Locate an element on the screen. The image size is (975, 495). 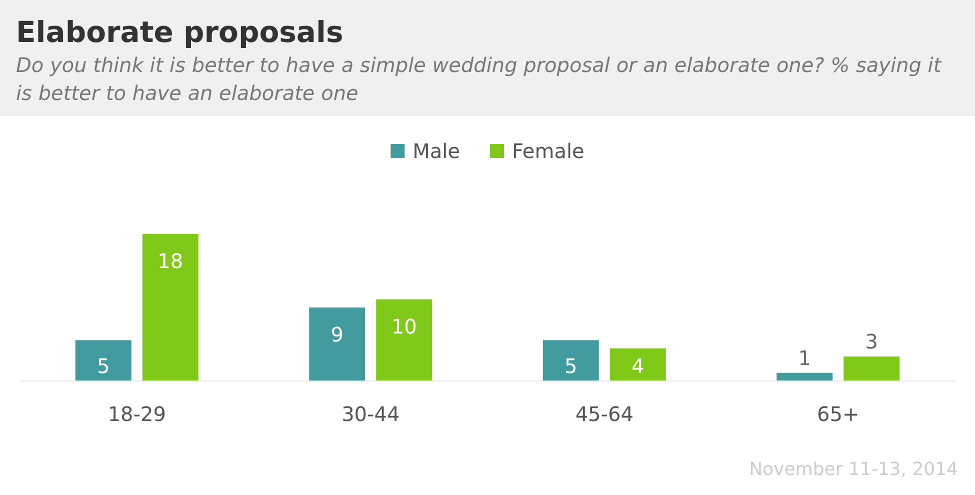
x-tick-label: 30-44 is located at coordinates (371, 414).